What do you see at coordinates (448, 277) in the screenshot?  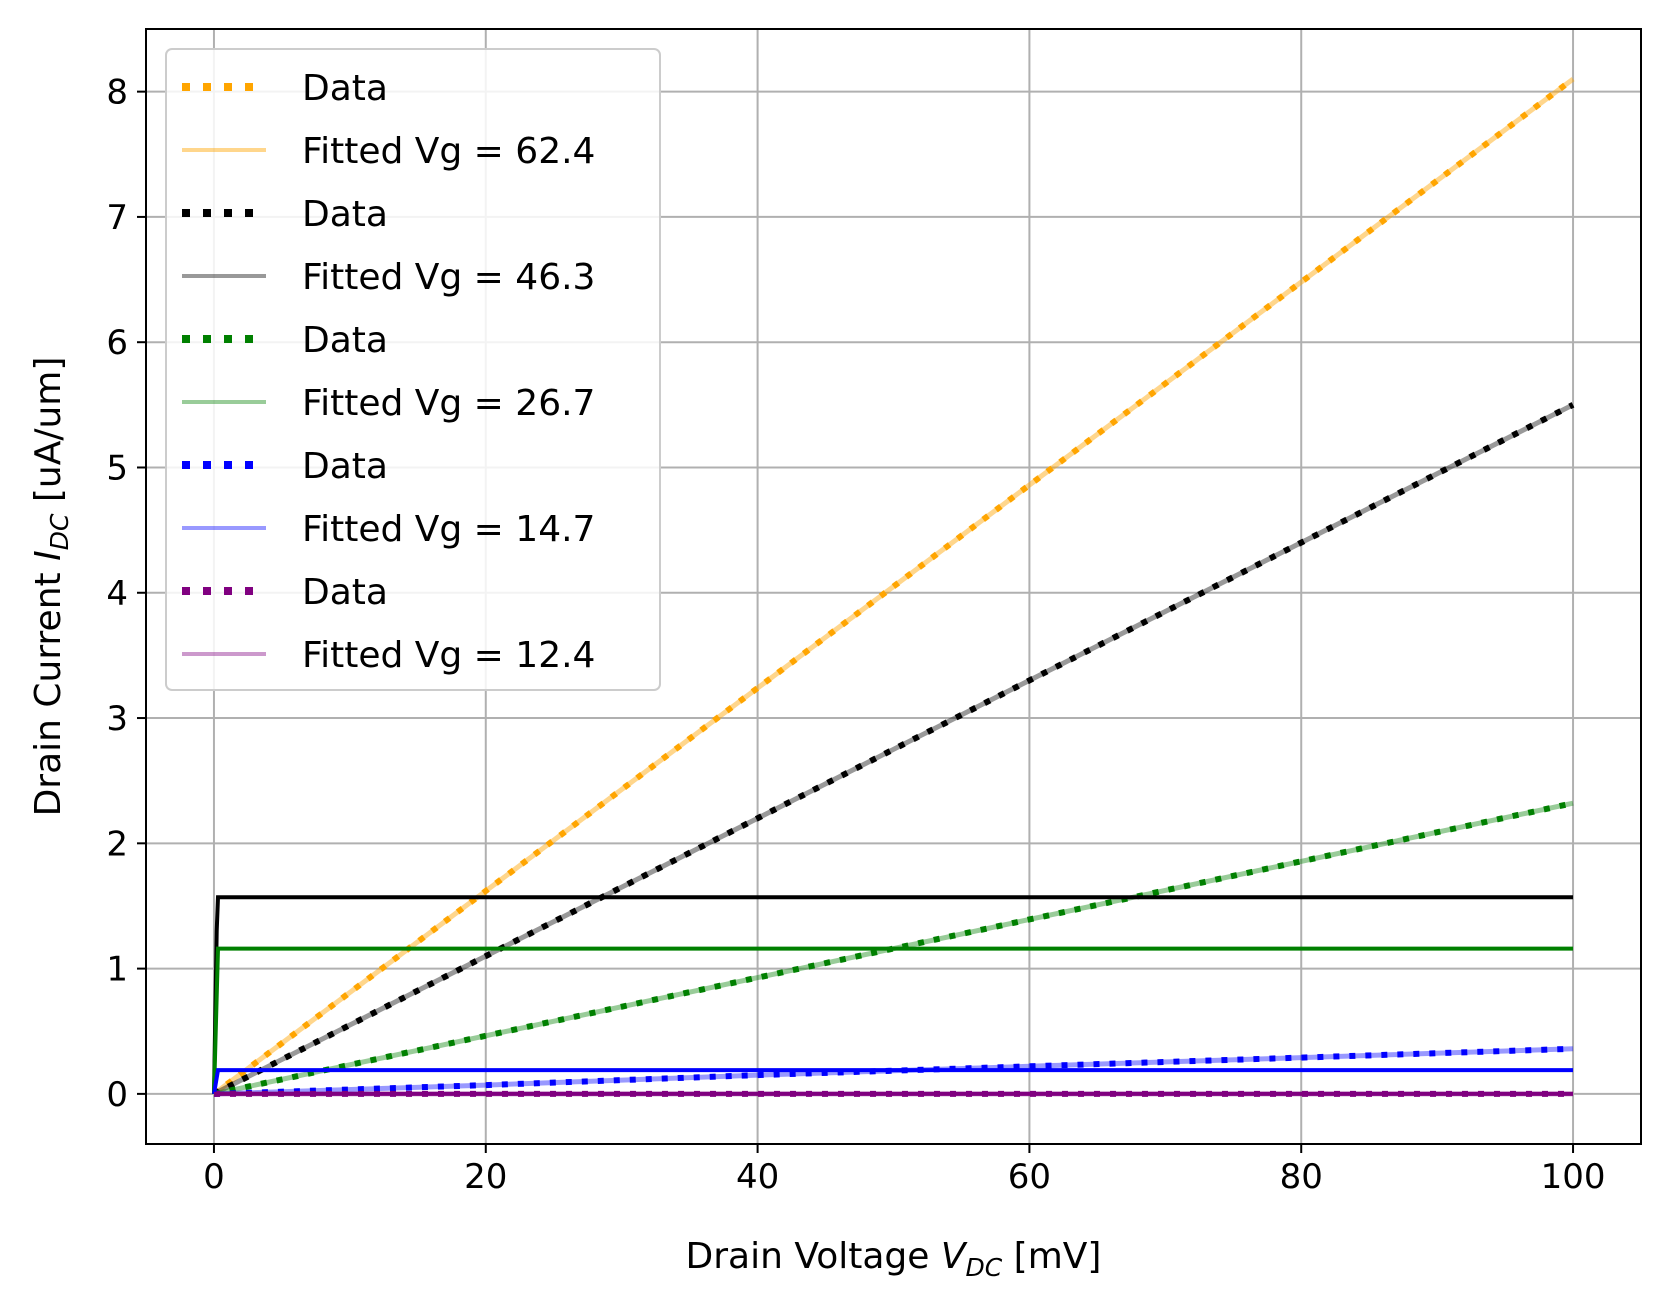 I see `legend-label-3: Fitted Vg = 46.3` at bounding box center [448, 277].